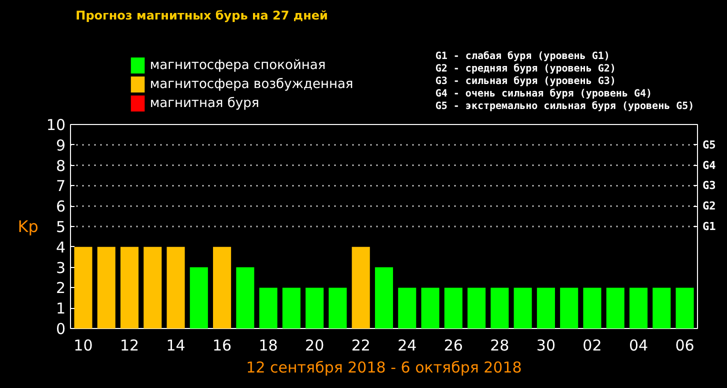  What do you see at coordinates (709, 226) in the screenshot?
I see `ref-line-label: G1` at bounding box center [709, 226].